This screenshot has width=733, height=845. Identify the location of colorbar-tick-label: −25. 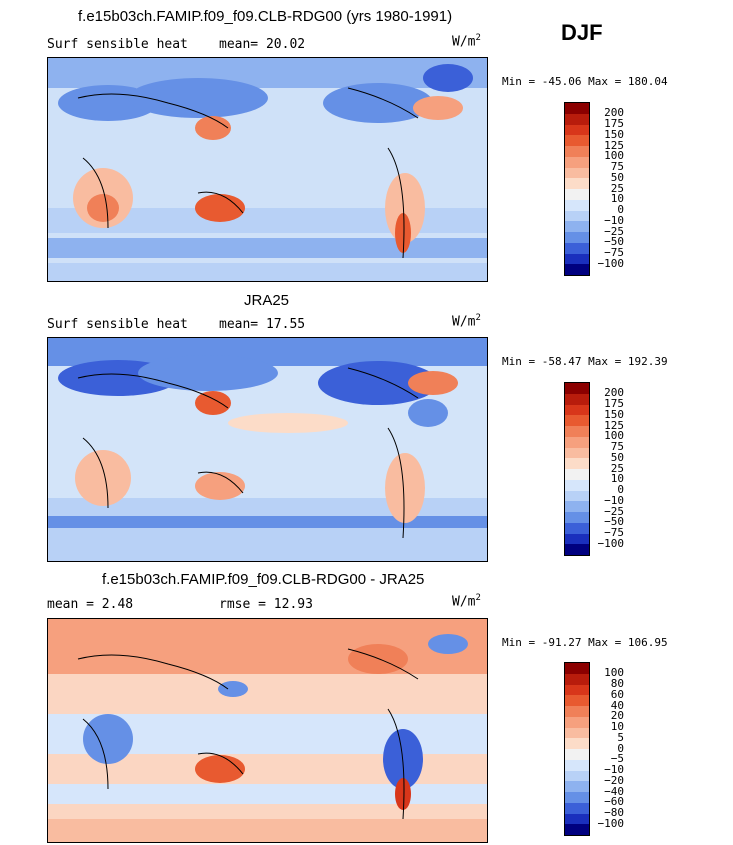
(614, 231).